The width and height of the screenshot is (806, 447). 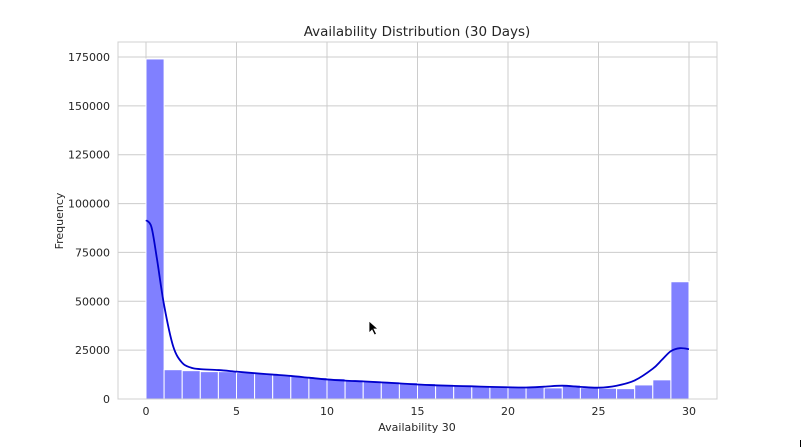 What do you see at coordinates (689, 411) in the screenshot?
I see `x-tick-label: 30` at bounding box center [689, 411].